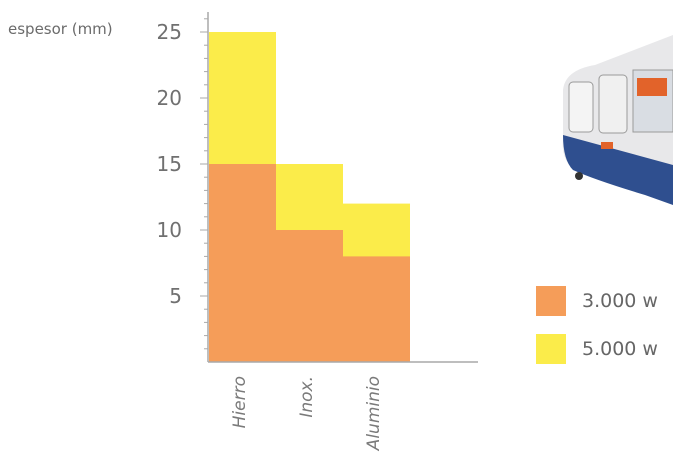  What do you see at coordinates (309, 296) in the screenshot?
I see `bar-inox-3000w` at bounding box center [309, 296].